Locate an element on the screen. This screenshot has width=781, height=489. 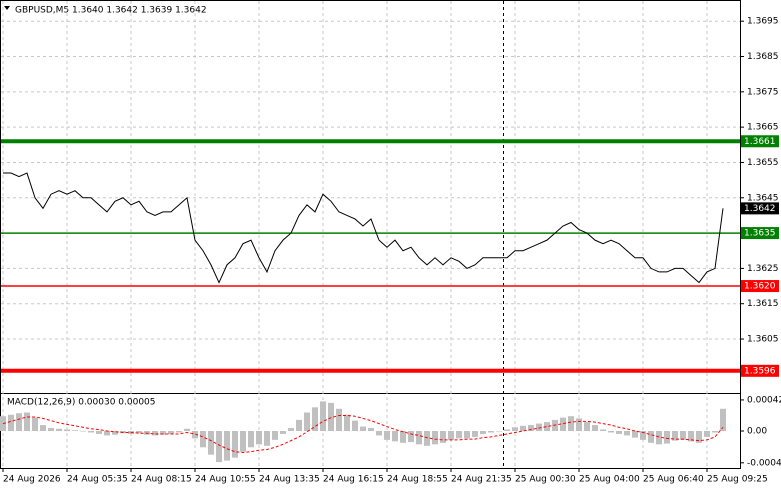
y-tick-label: 1.3605 is located at coordinates (763, 340).